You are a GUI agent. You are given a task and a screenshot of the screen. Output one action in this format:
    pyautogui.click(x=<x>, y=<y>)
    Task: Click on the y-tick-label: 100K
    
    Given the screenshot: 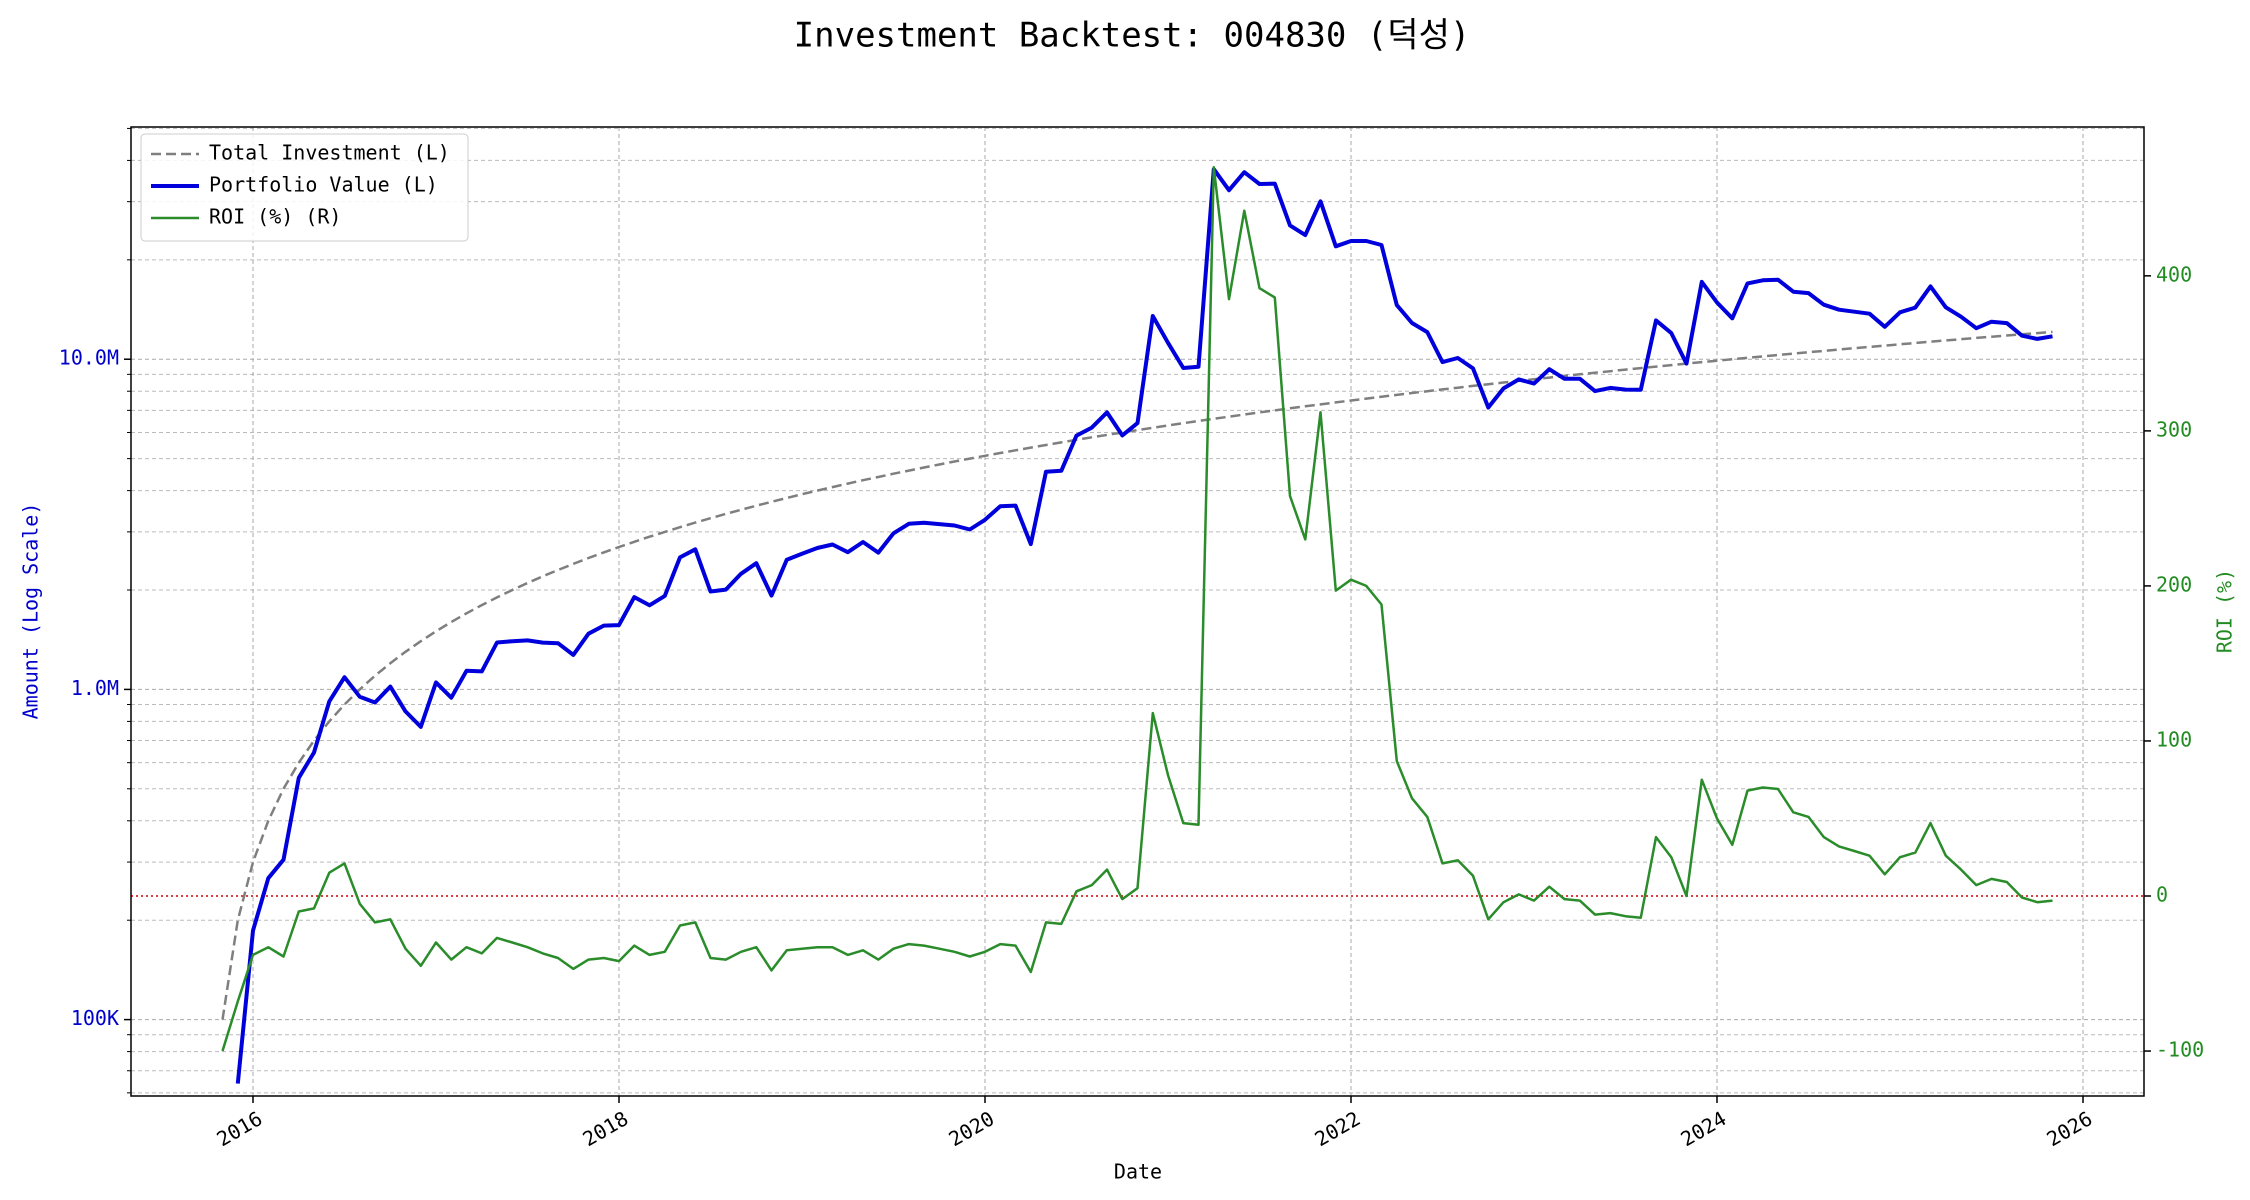 What is the action you would take?
    pyautogui.click(x=95, y=1018)
    